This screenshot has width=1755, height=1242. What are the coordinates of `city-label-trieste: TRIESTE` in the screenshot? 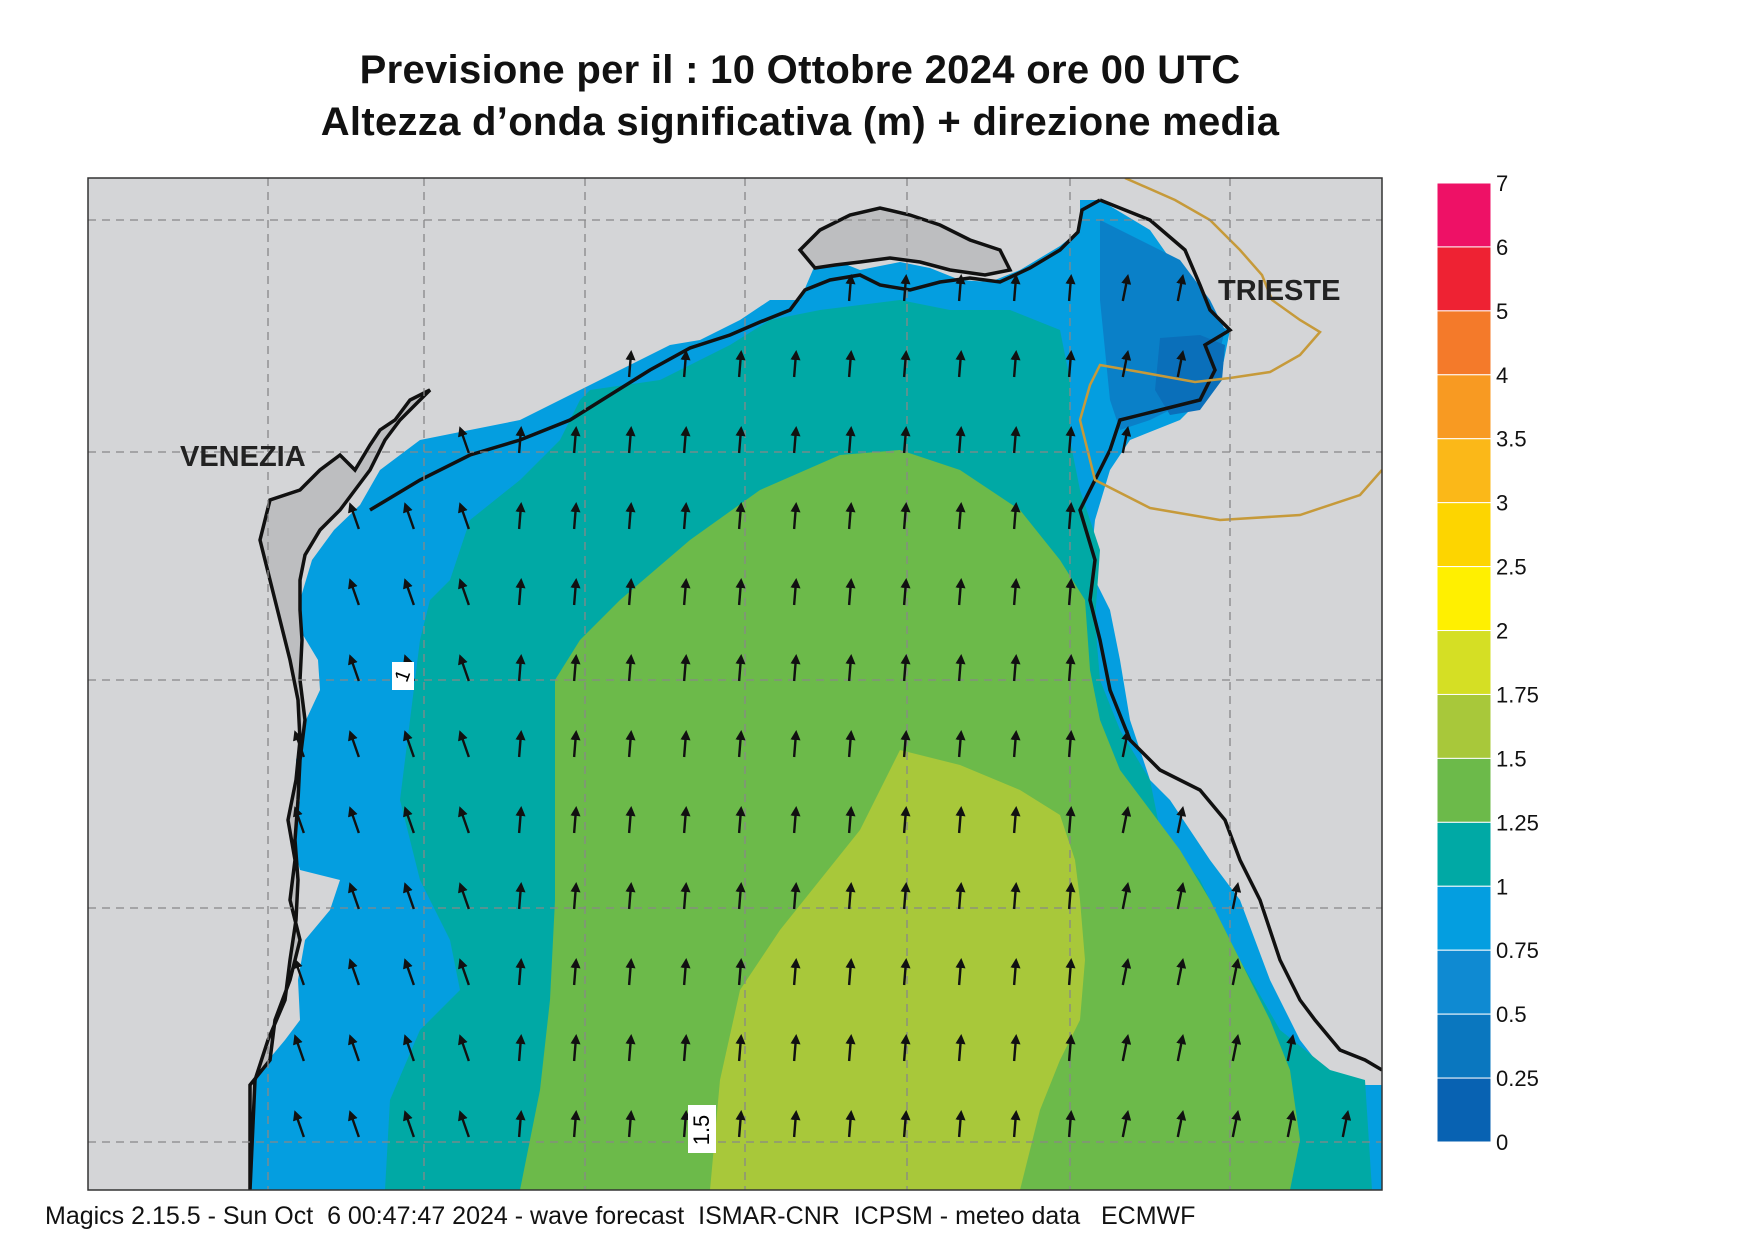 It's located at (1279, 291).